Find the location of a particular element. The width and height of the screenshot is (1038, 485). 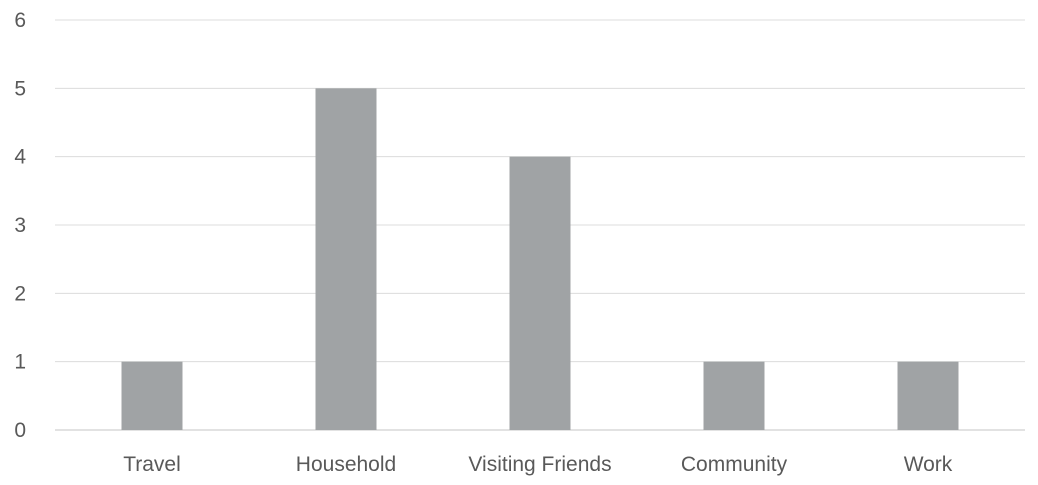

bar-work is located at coordinates (928, 396).